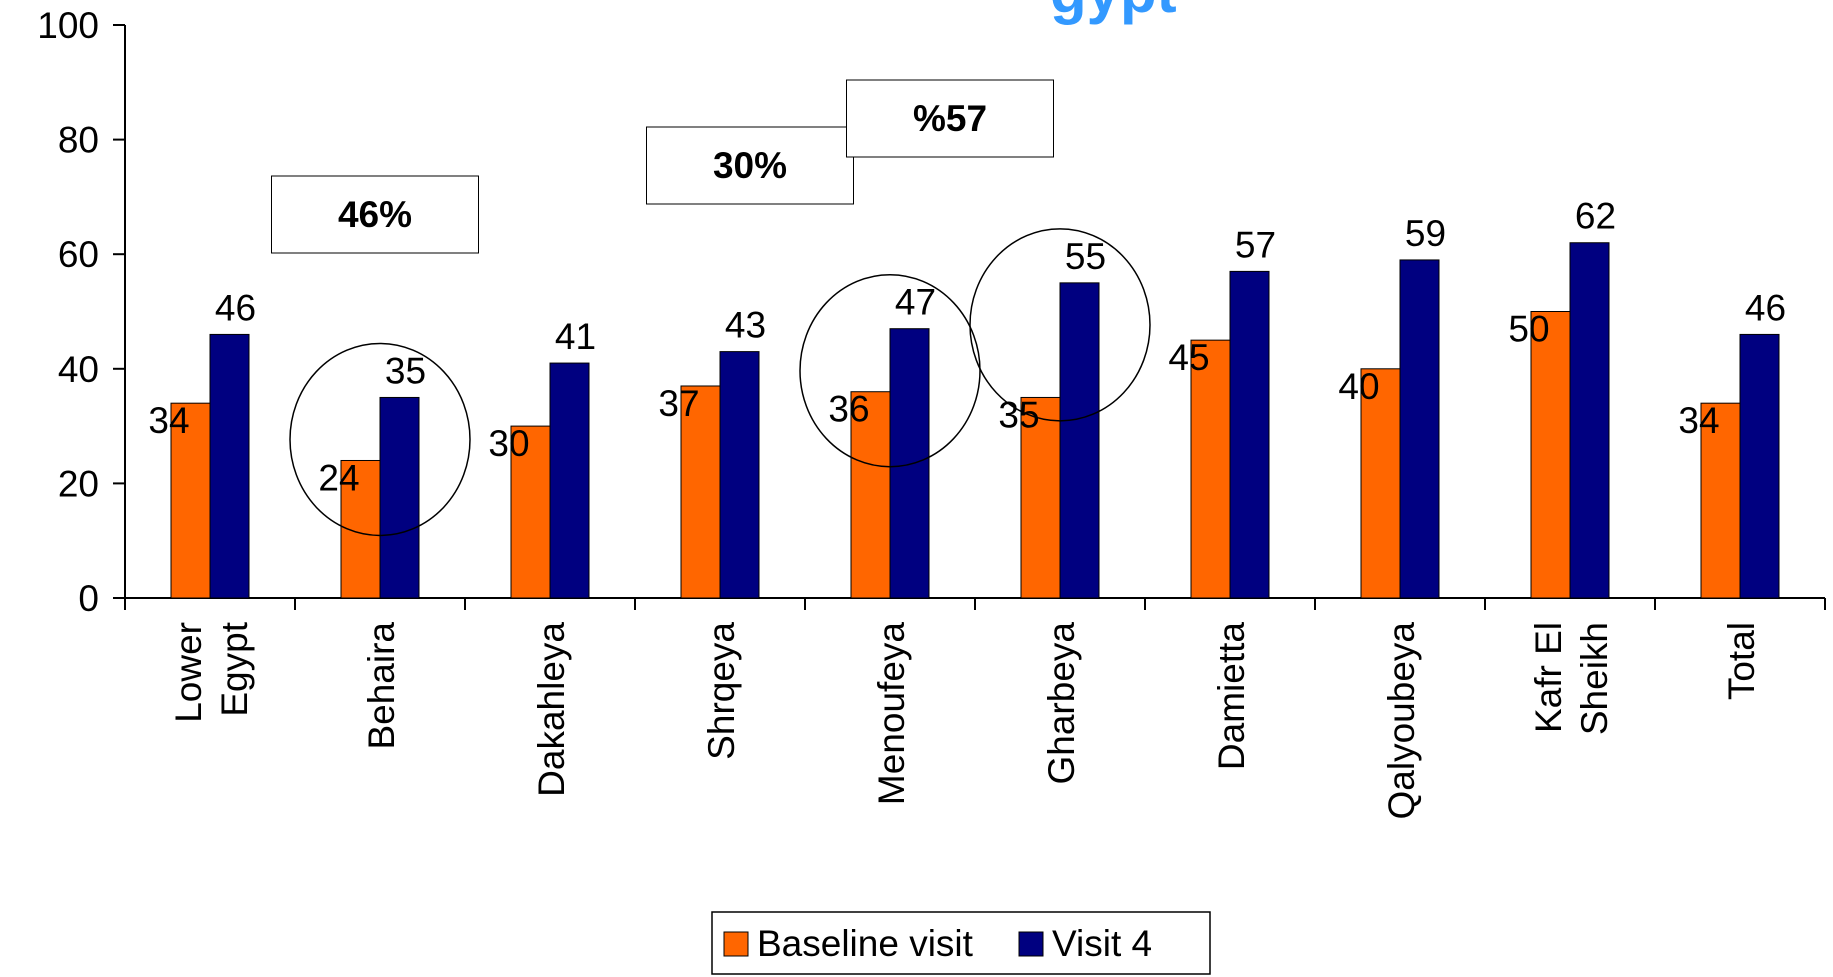 Image resolution: width=1833 pixels, height=977 pixels. What do you see at coordinates (1231, 696) in the screenshot?
I see `category-label: Damietta` at bounding box center [1231, 696].